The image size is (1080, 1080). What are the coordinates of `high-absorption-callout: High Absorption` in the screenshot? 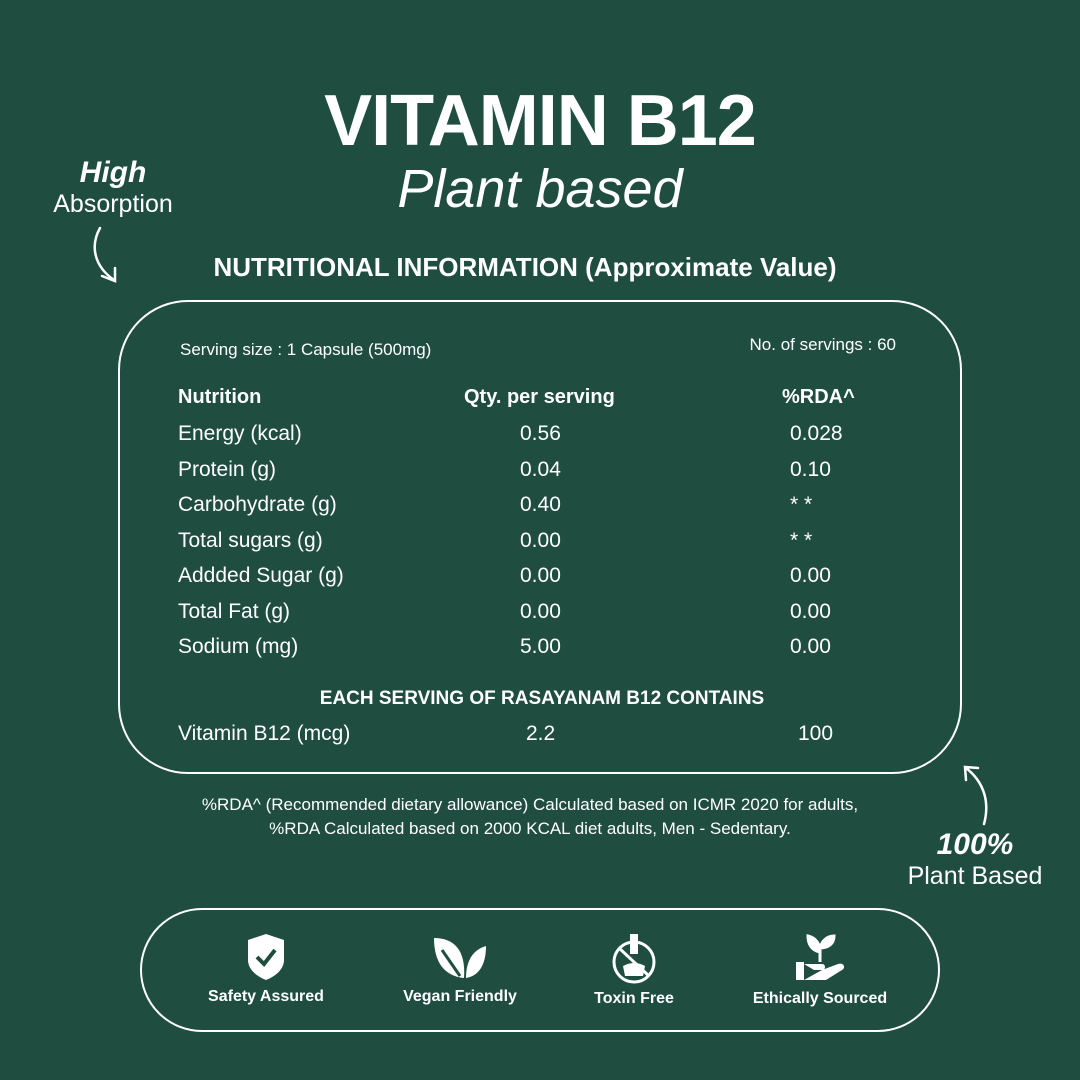 It's located at (113, 187).